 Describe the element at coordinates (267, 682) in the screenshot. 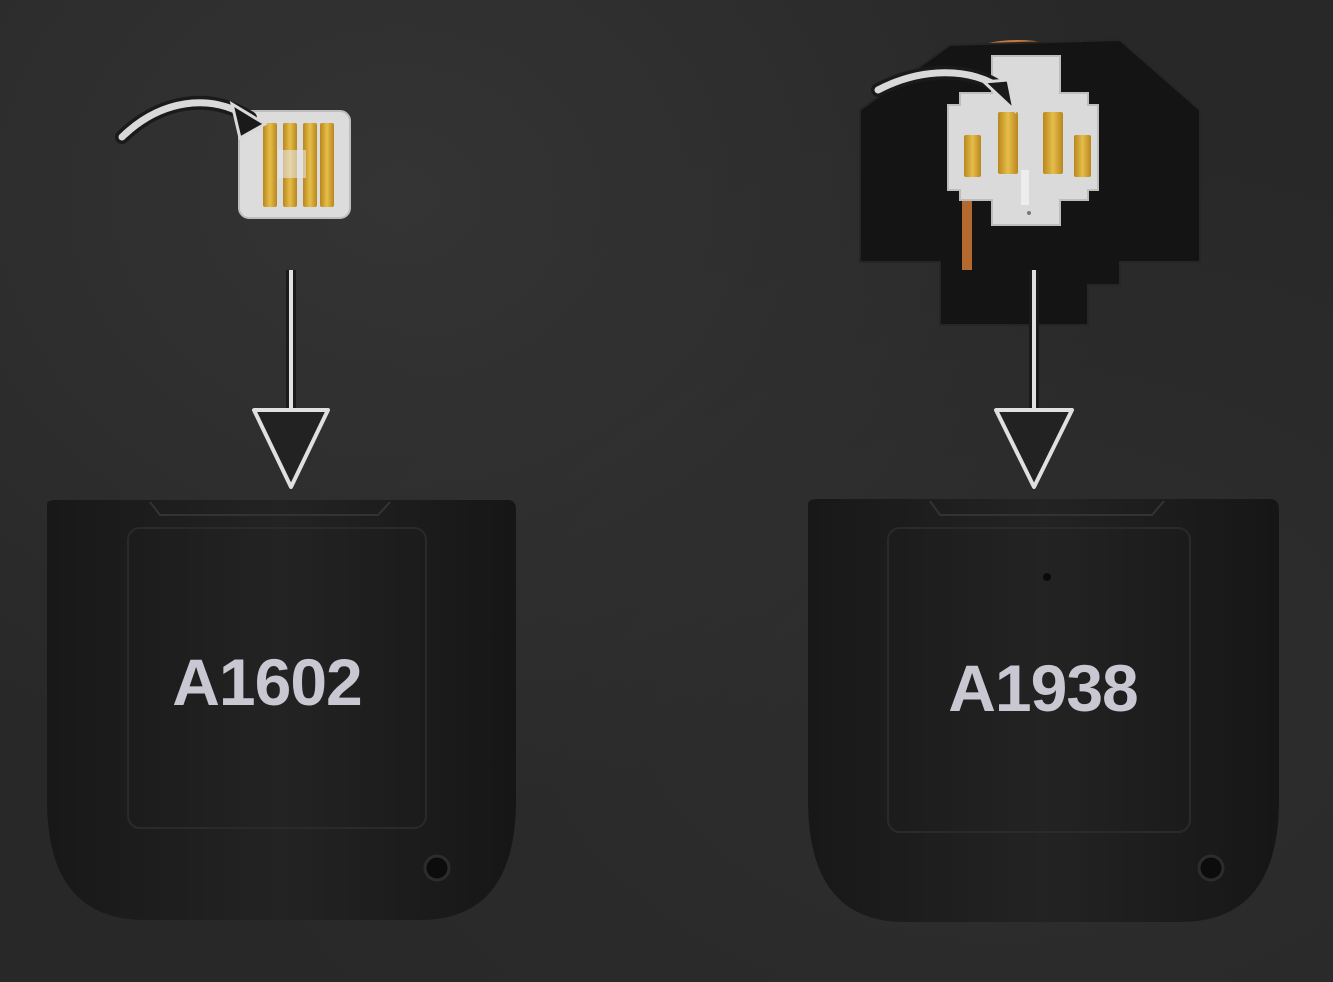

I see `model-label-a1602: A1602` at that location.